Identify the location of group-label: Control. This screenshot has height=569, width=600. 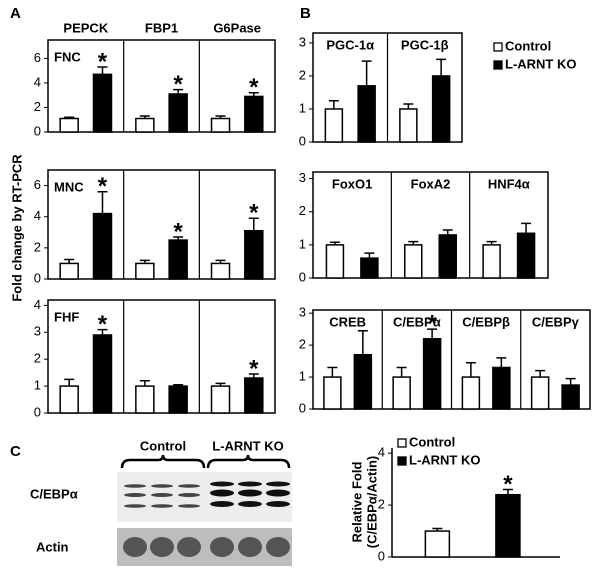
(163, 445).